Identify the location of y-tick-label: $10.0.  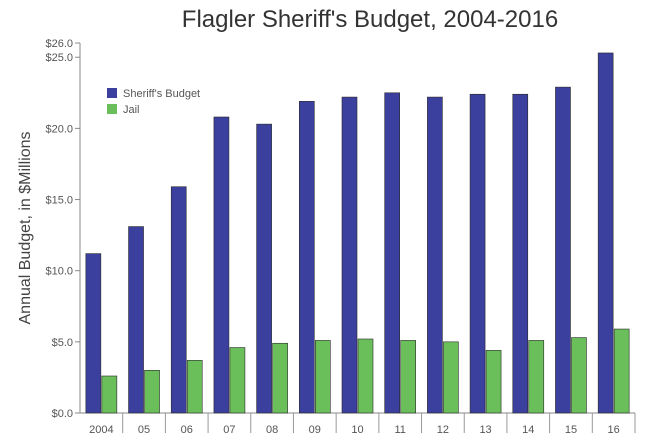
(59, 272).